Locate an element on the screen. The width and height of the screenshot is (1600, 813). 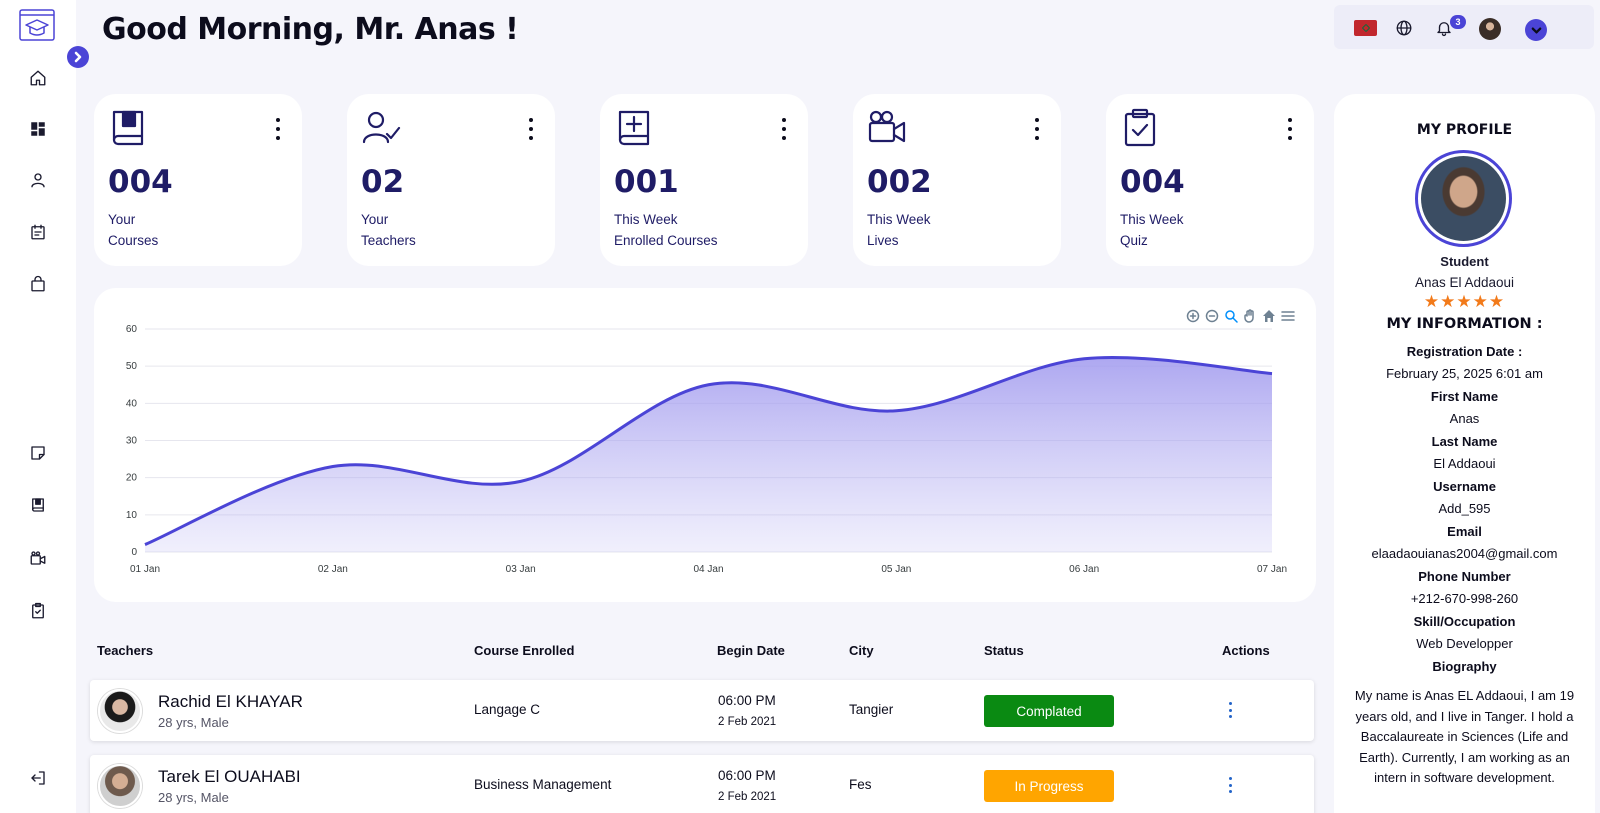
city: Fes is located at coordinates (860, 784).